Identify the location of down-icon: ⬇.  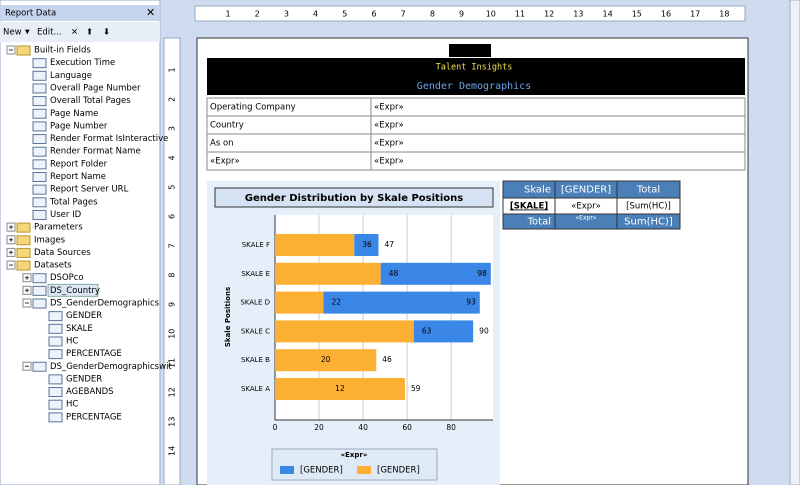
(106, 33).